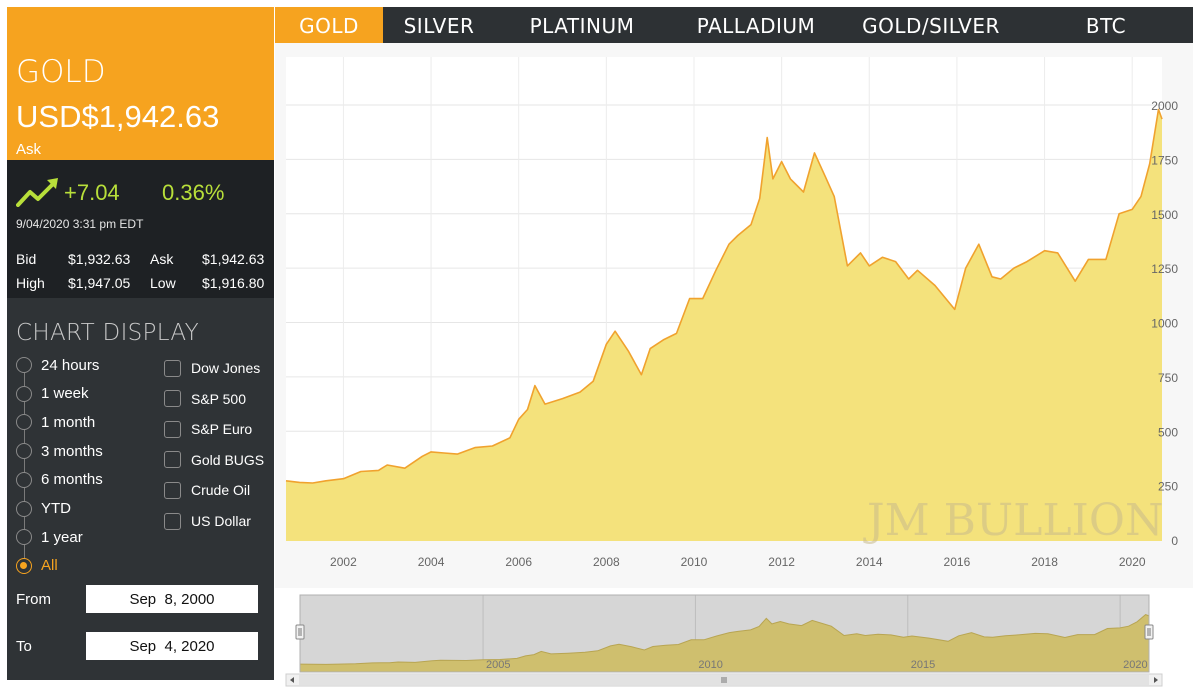 The height and width of the screenshot is (699, 1200). I want to click on range-option-label: 1 month, so click(68, 422).